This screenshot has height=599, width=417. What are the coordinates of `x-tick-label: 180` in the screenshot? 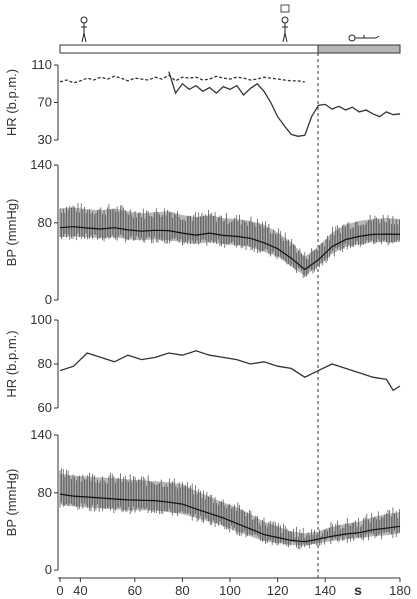 It's located at (400, 590).